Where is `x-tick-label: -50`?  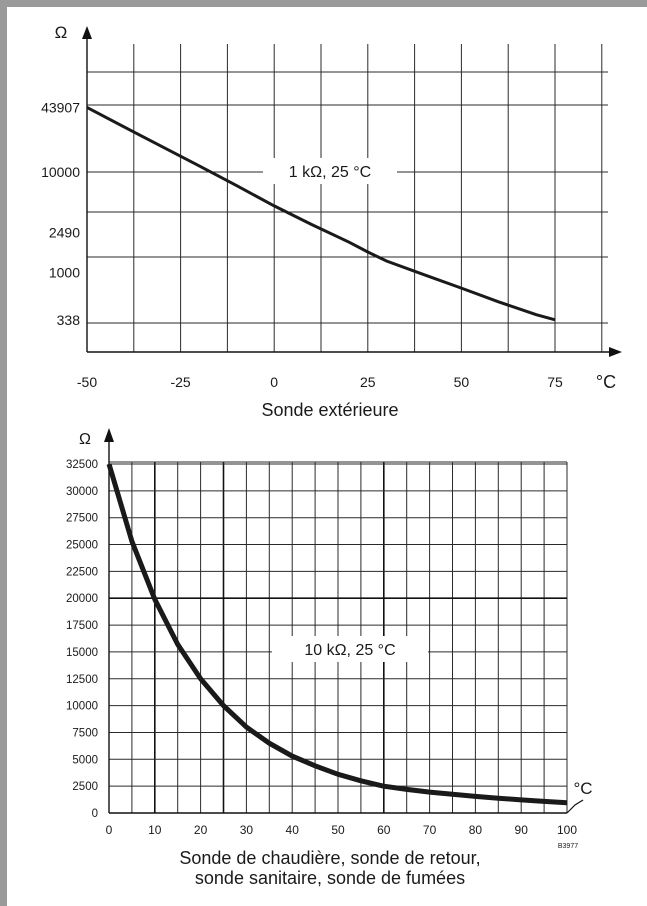
x-tick-label: -50 is located at coordinates (87, 382).